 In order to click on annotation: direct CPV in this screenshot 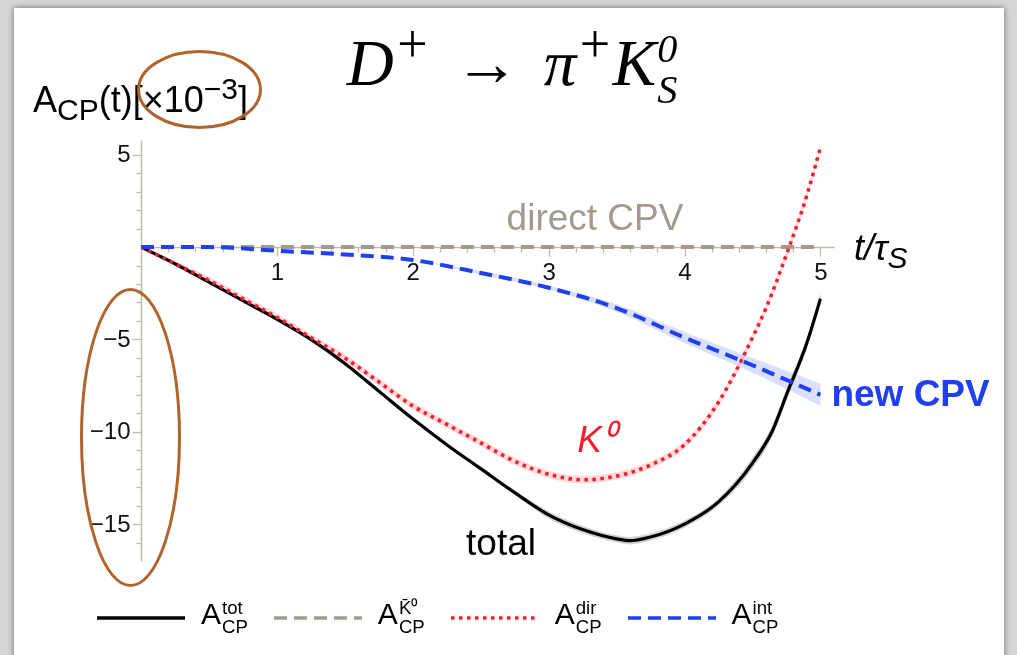, I will do `click(595, 217)`.